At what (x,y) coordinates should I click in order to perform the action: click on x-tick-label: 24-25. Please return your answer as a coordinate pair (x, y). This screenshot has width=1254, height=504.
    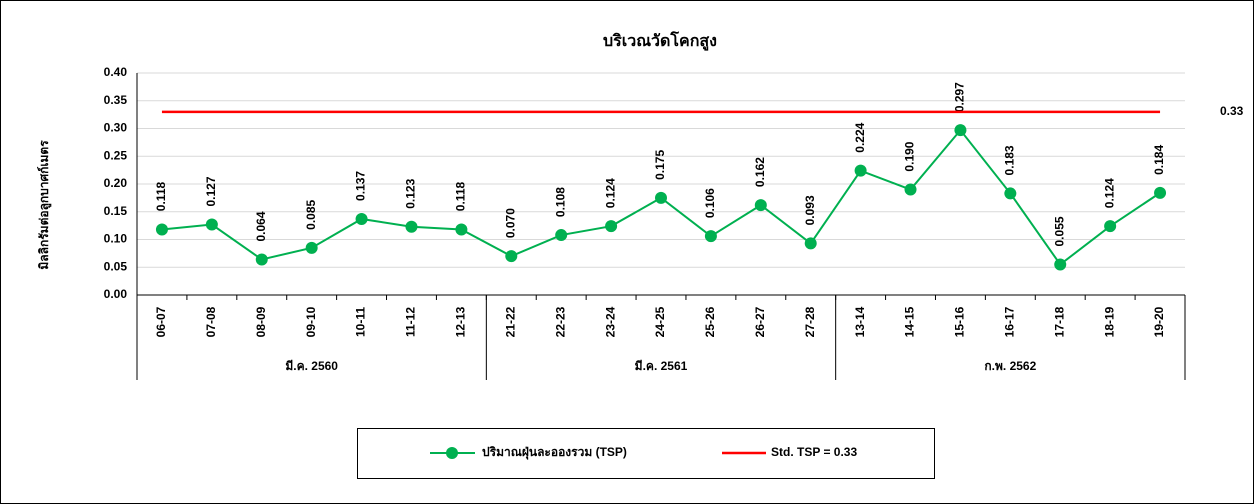
    Looking at the image, I should click on (660, 321).